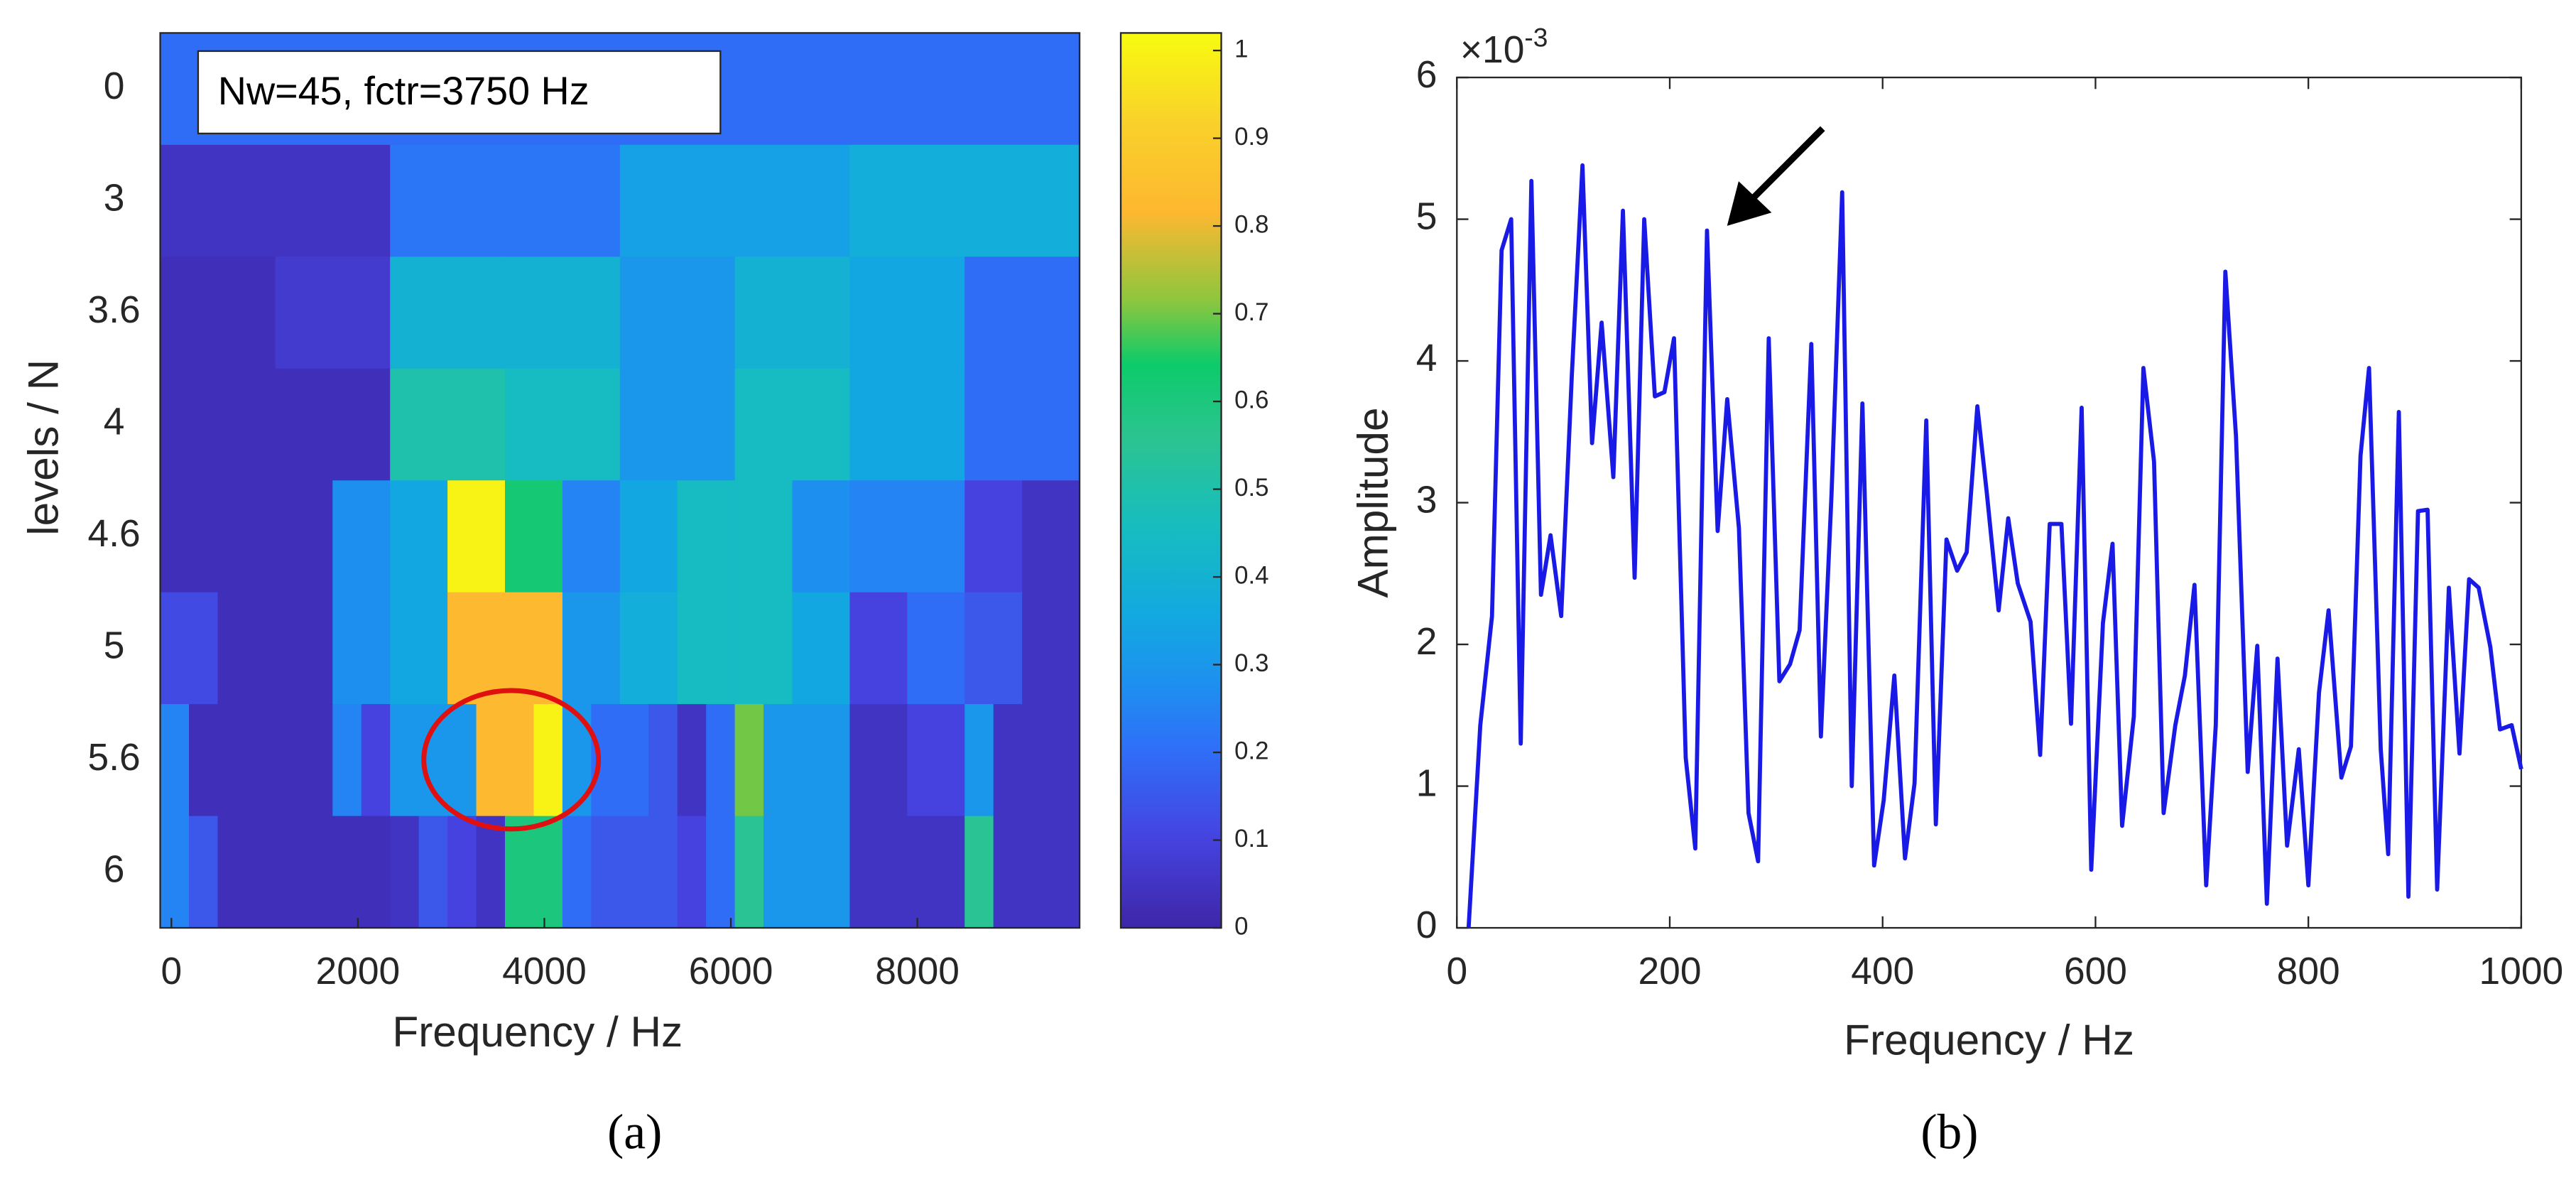 Image resolution: width=2576 pixels, height=1180 pixels. What do you see at coordinates (114, 869) in the screenshot?
I see `y-tick-label: 6` at bounding box center [114, 869].